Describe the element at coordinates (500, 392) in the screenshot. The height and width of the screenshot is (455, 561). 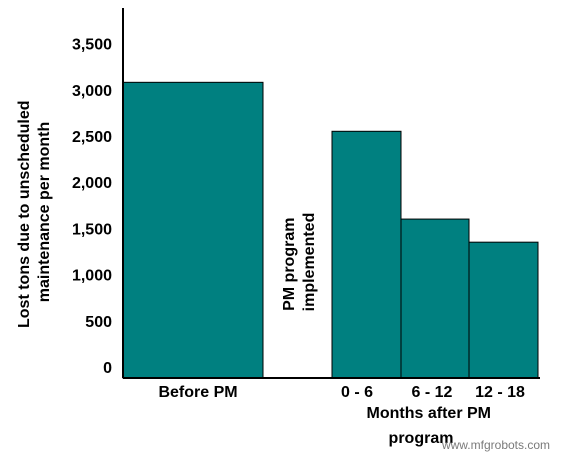
I see `x-category-label-3: 12 - 18` at that location.